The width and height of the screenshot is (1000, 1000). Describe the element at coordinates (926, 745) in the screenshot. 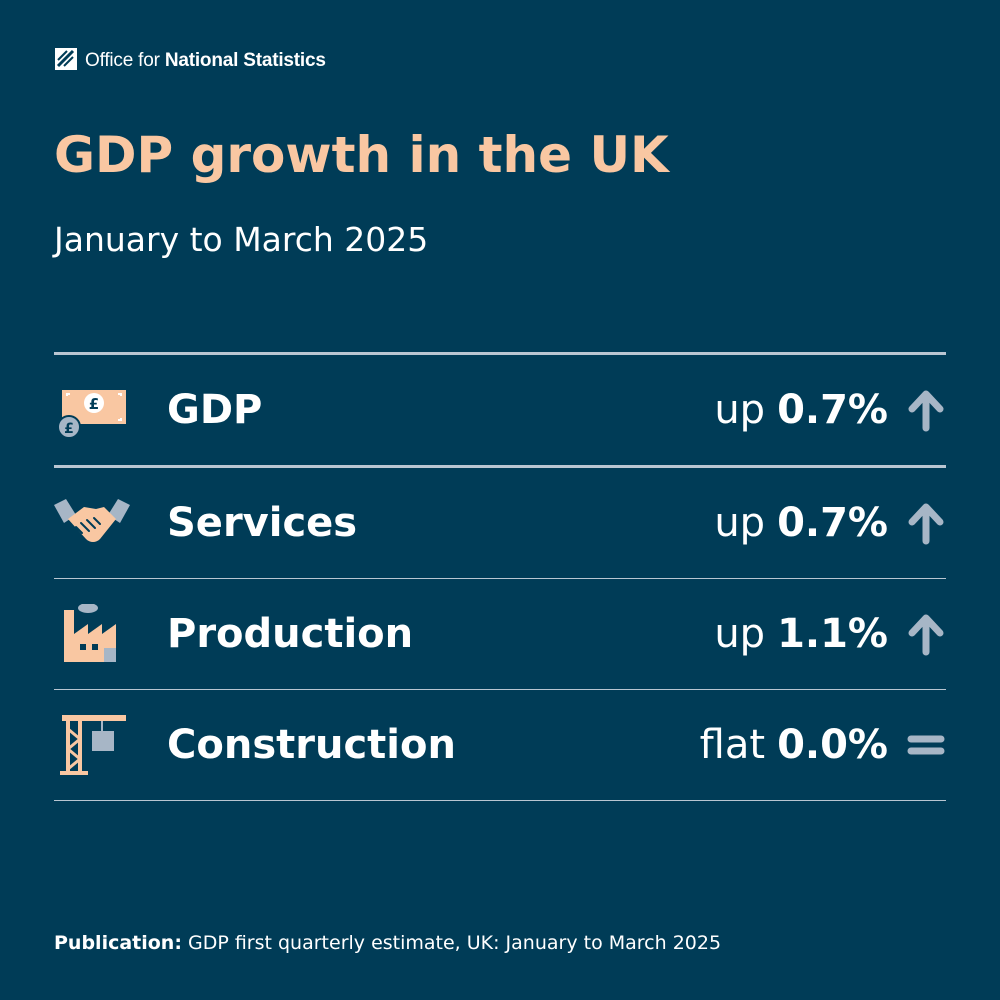

I see `equals-icon` at that location.